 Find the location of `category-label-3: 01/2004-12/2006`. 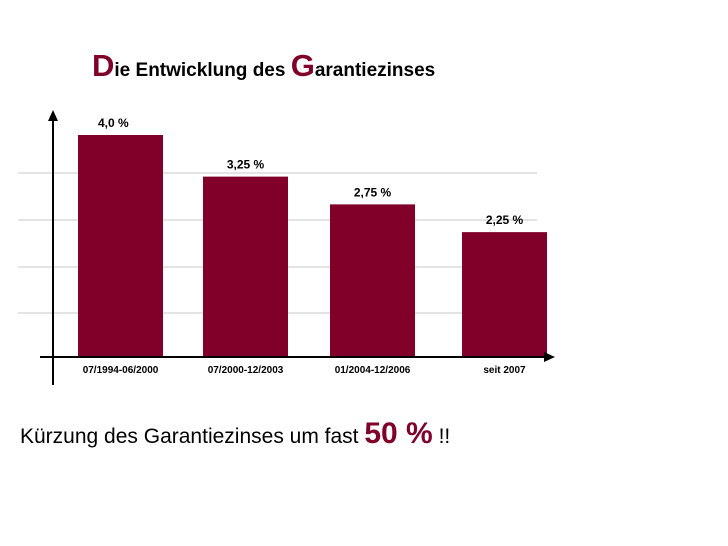

category-label-3: 01/2004-12/2006 is located at coordinates (373, 370).